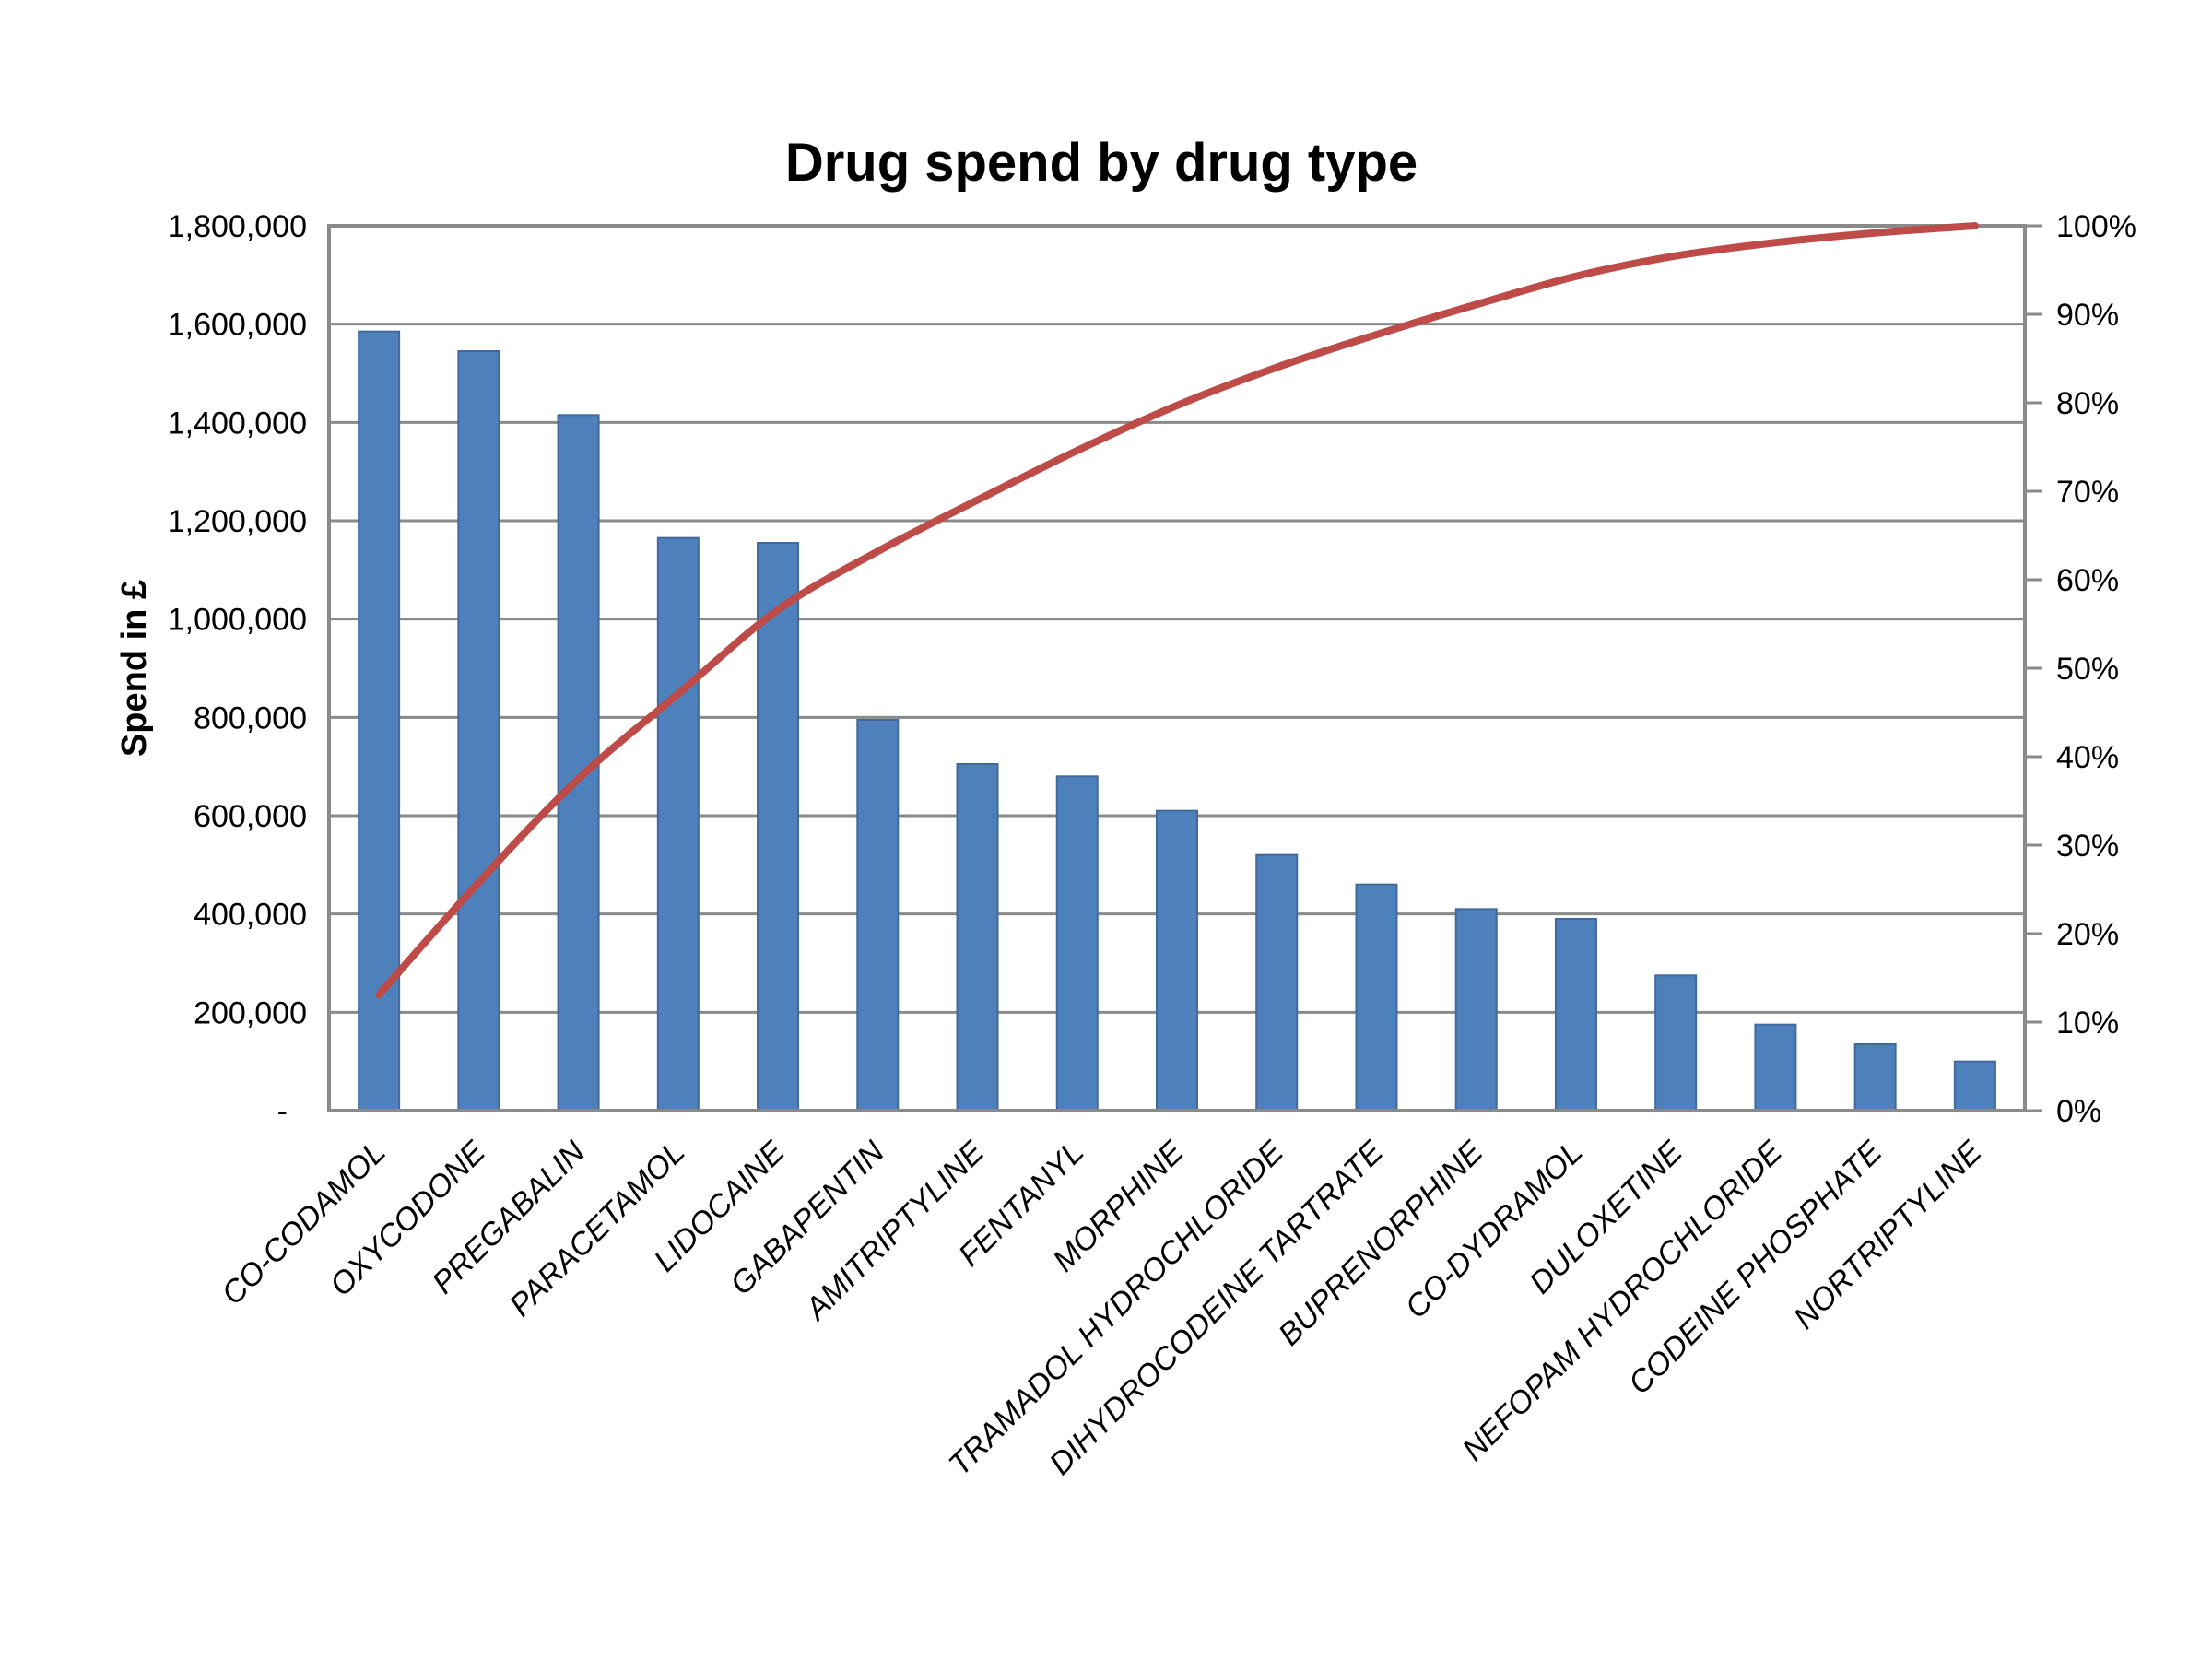 The height and width of the screenshot is (1659, 2212). I want to click on left-axis-label: -, so click(282, 1111).